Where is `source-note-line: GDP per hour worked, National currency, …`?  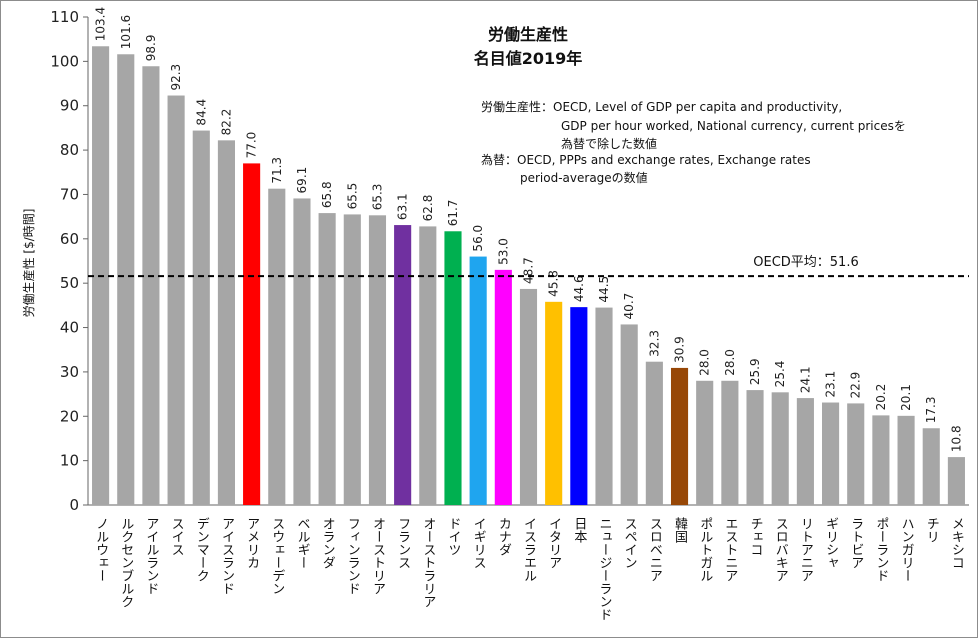
source-note-line: GDP per hour worked, National currency, … is located at coordinates (733, 126).